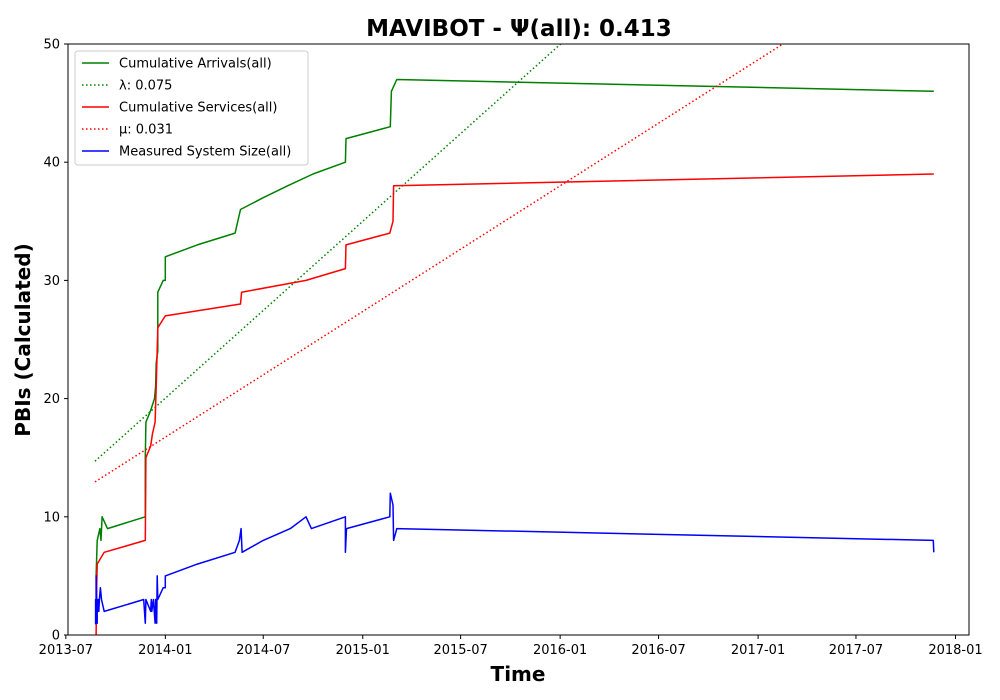  Describe the element at coordinates (856, 650) in the screenshot. I see `x-tick-label: 2017-07` at that location.